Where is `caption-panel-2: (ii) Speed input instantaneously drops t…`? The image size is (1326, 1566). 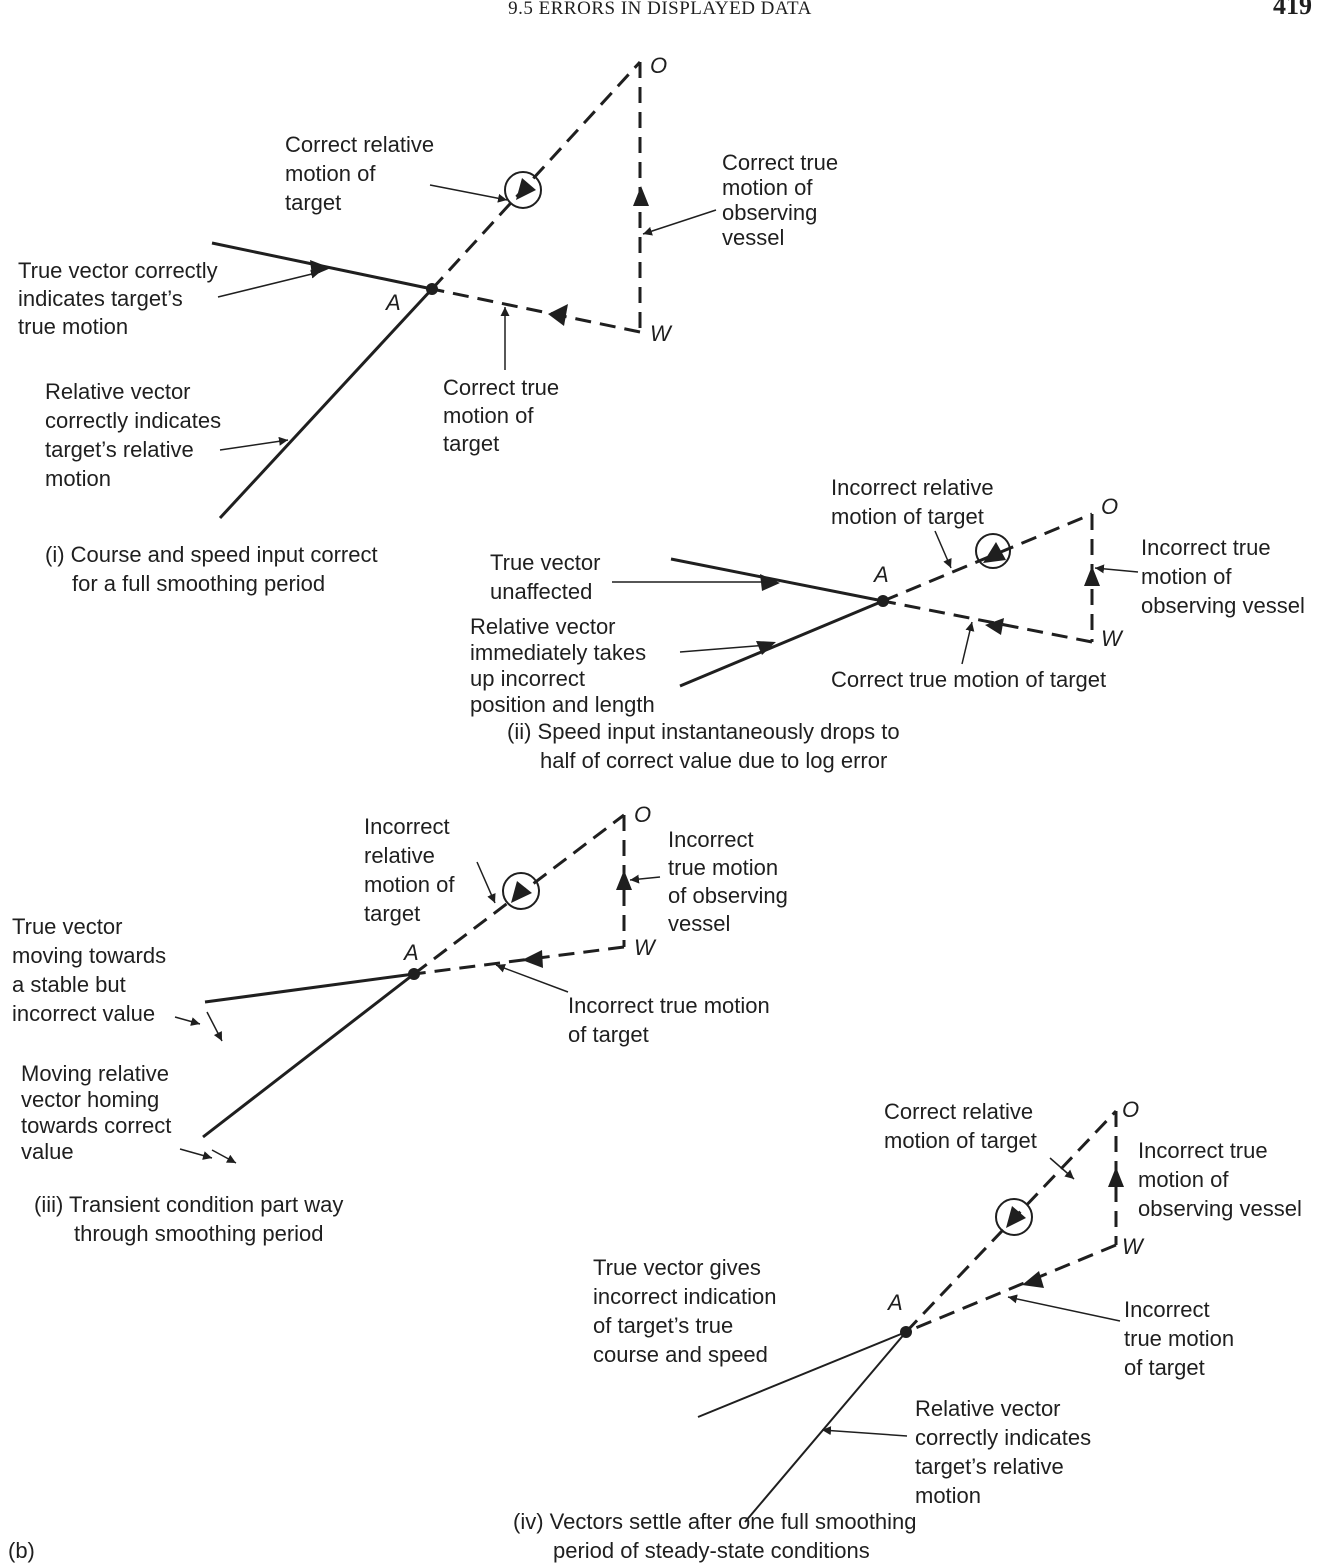
caption-panel-2: (ii) Speed input instantaneously drops t… is located at coordinates (706, 746).